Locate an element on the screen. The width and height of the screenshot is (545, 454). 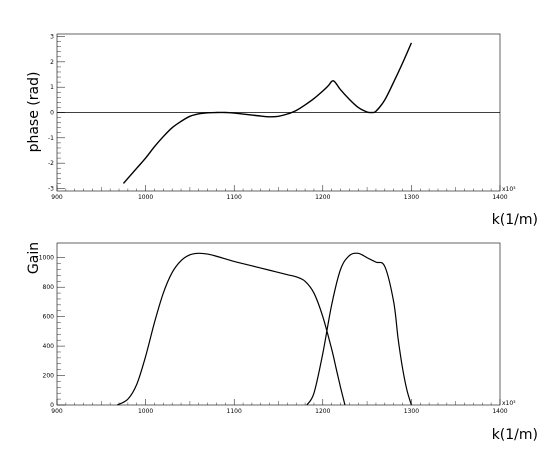
gain-y-tick-label: 800 is located at coordinates (49, 287).